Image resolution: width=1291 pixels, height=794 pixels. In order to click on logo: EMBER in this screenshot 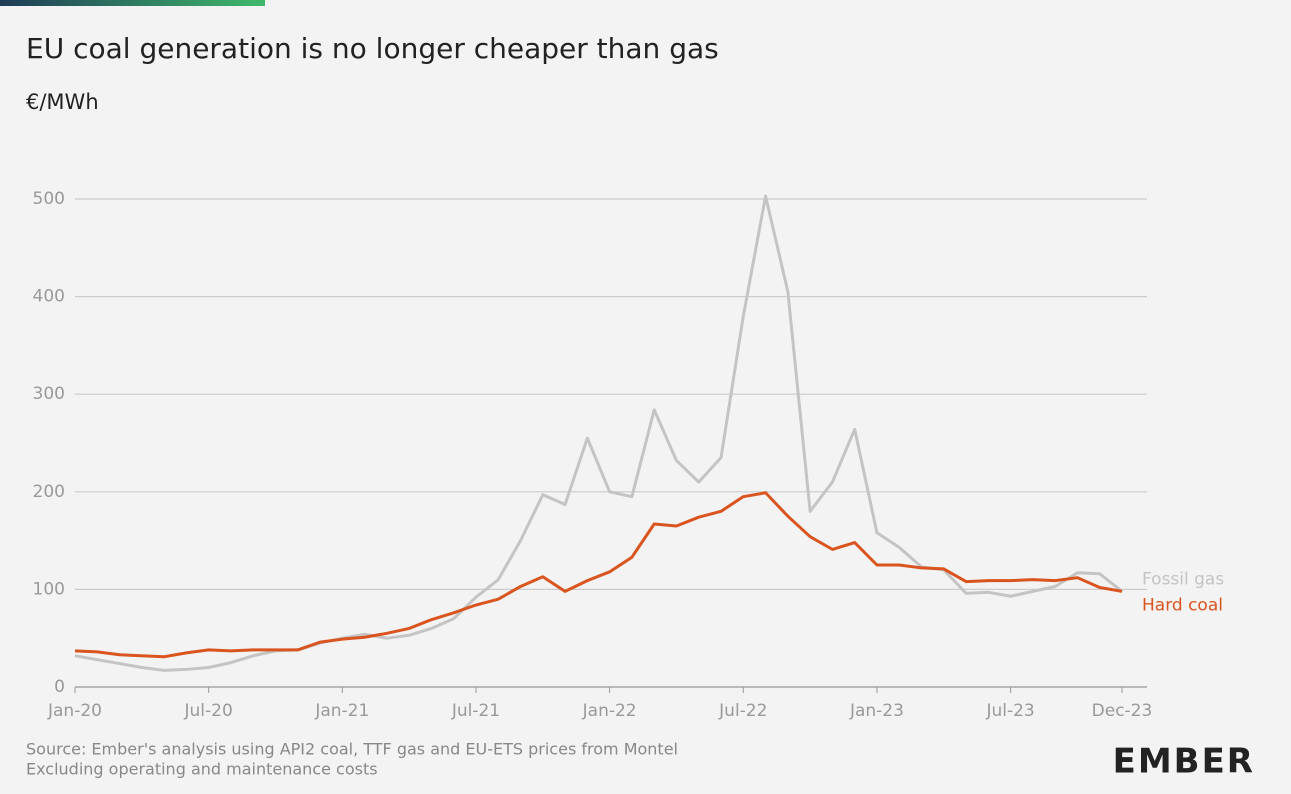, I will do `click(1184, 762)`.